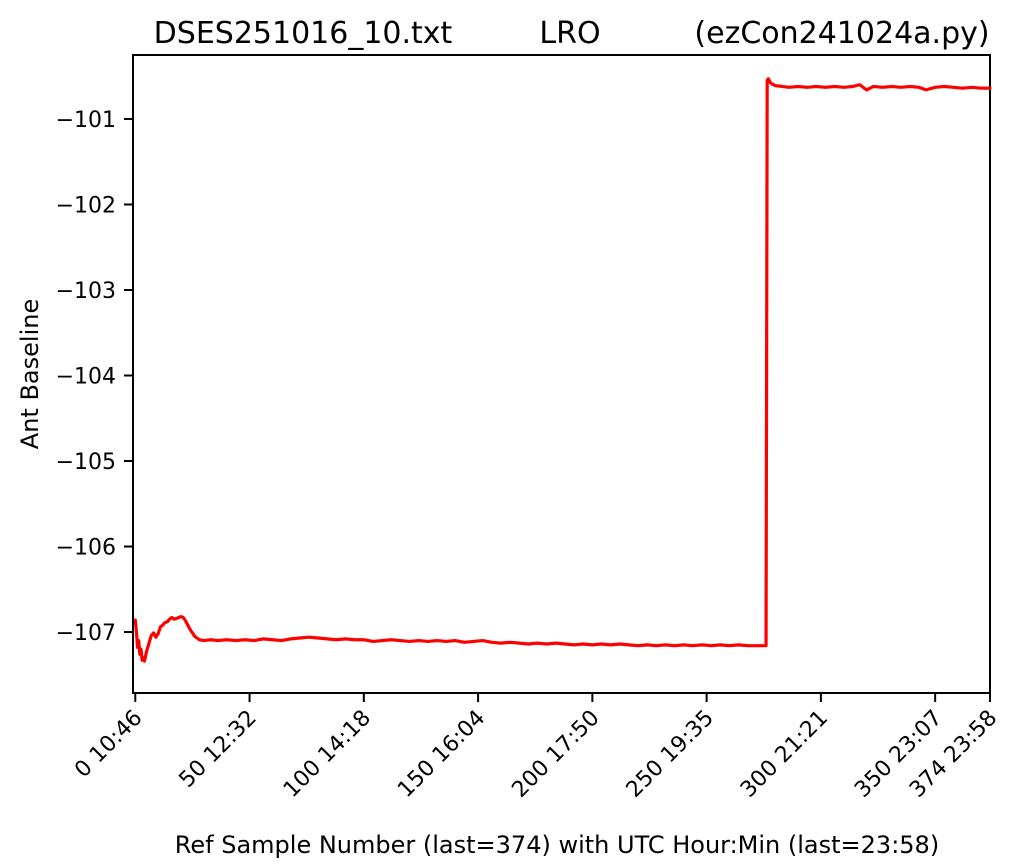 This screenshot has height=868, width=1024. Describe the element at coordinates (555, 754) in the screenshot. I see `x-tick-label: 200 17:50` at that location.